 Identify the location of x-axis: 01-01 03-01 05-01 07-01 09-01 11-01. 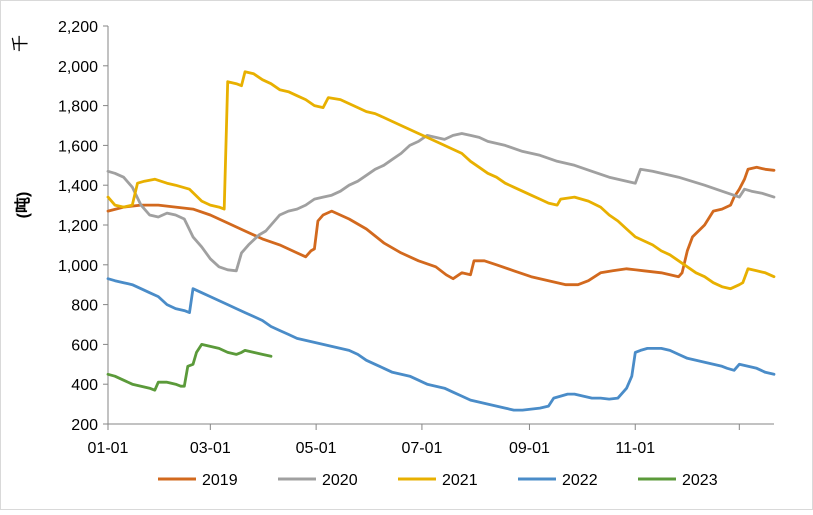
(431, 440).